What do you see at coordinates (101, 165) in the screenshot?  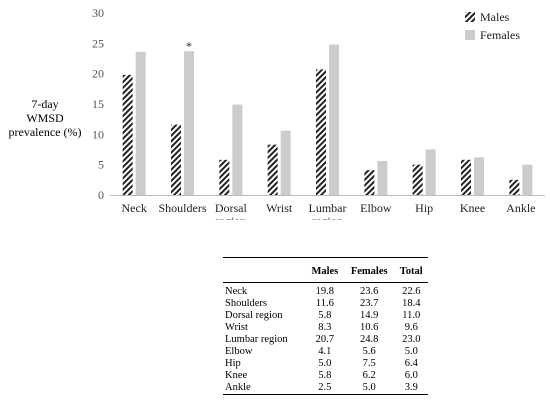 I see `y-tick-label: 5` at bounding box center [101, 165].